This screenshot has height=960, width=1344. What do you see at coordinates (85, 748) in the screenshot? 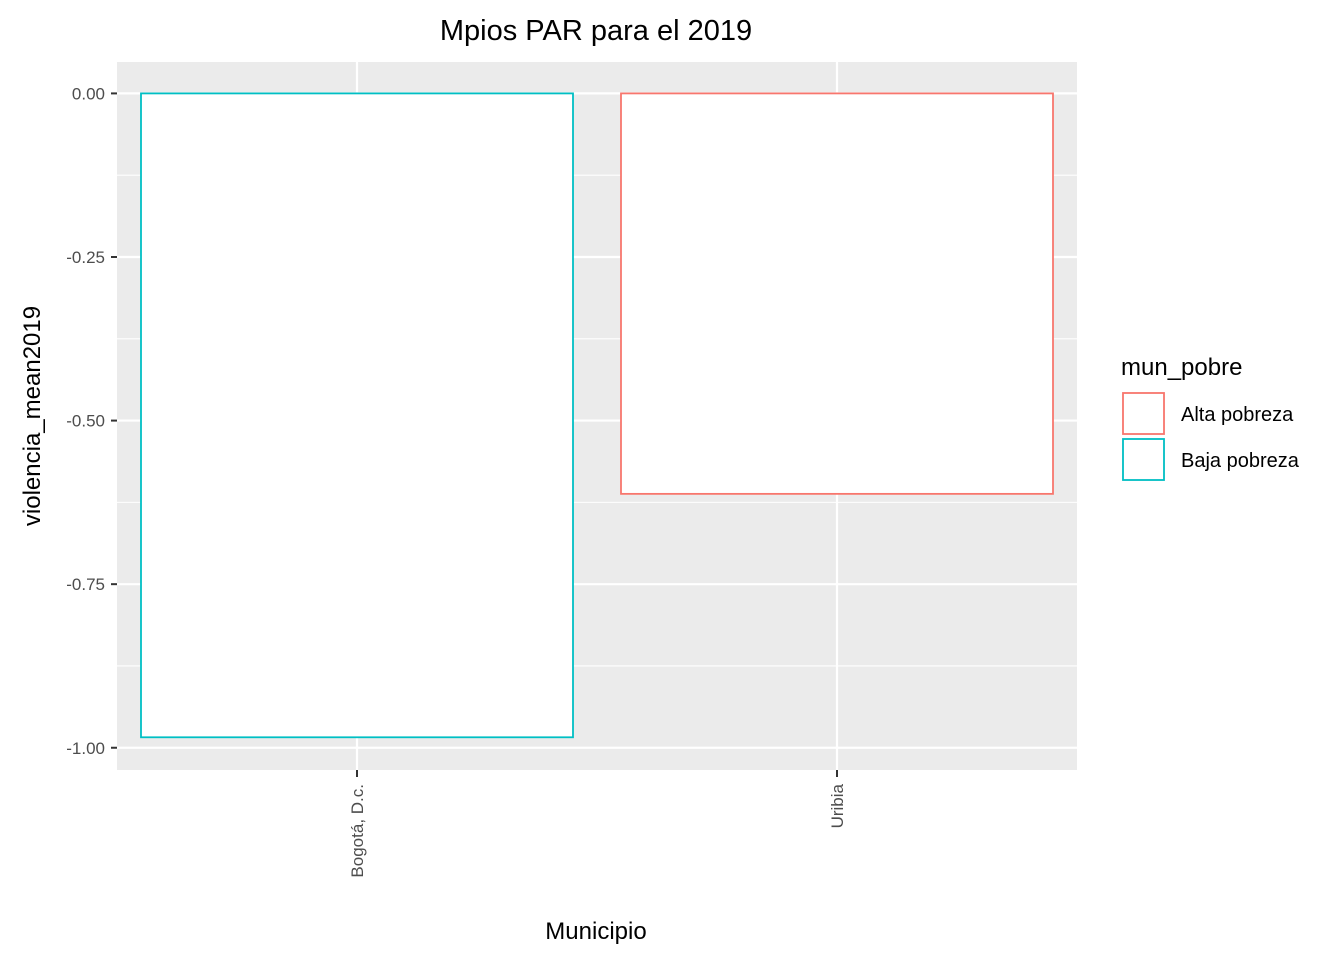
I see `y-tick-label: -1.00` at bounding box center [85, 748].